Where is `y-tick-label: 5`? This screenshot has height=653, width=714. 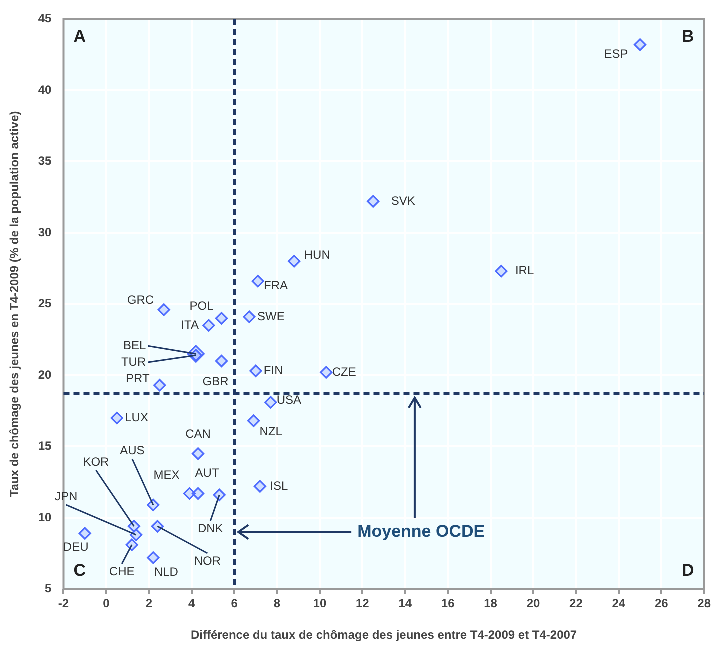 y-tick-label: 5 is located at coordinates (48, 589).